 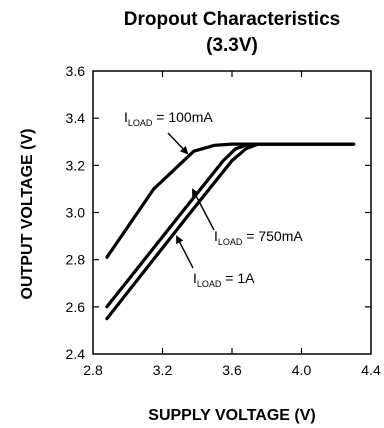 I want to click on y-tick-label: 2.8, so click(x=76, y=260).